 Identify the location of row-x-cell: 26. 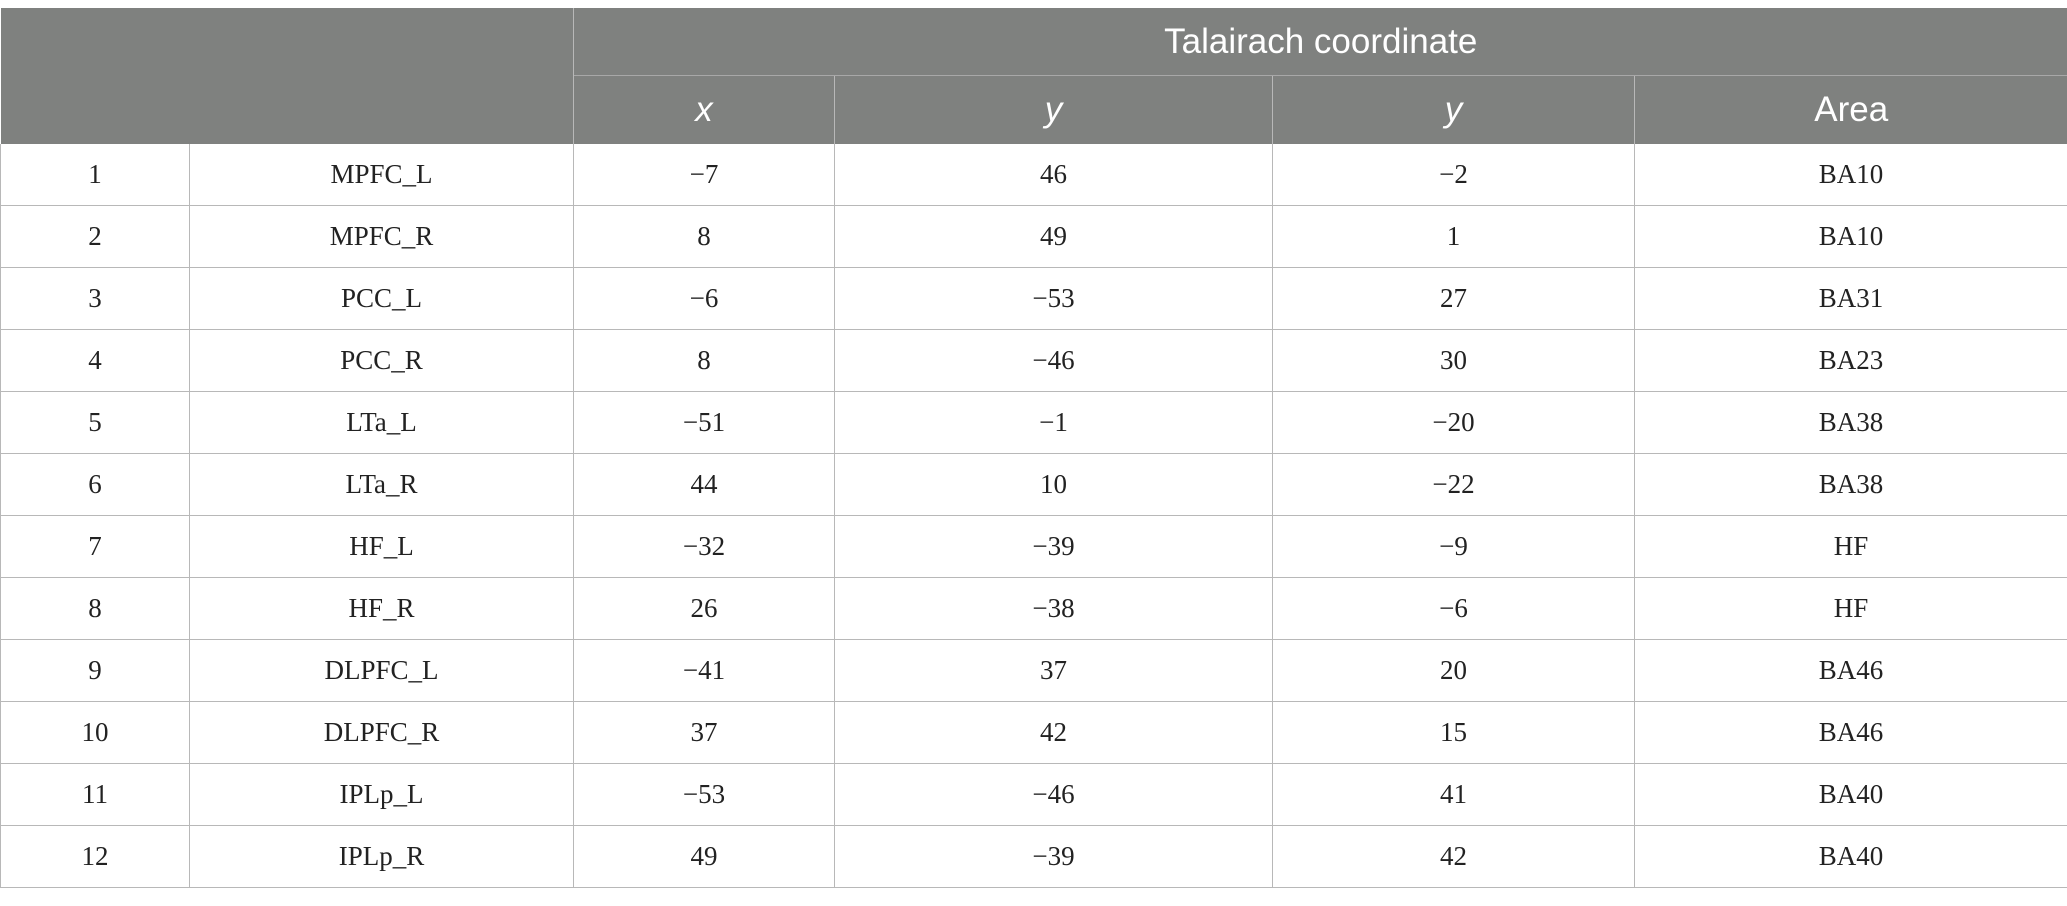
(704, 608).